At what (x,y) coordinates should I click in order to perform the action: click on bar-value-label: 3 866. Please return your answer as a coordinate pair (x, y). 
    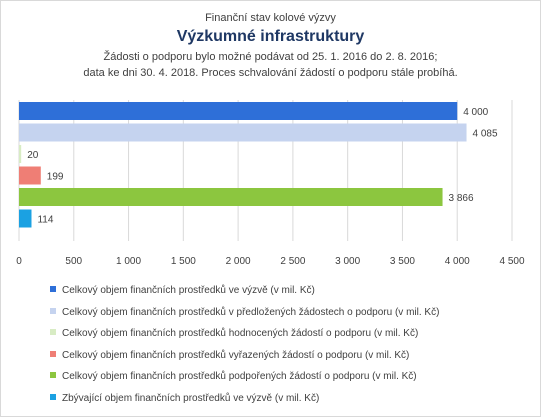
    Looking at the image, I should click on (461, 198).